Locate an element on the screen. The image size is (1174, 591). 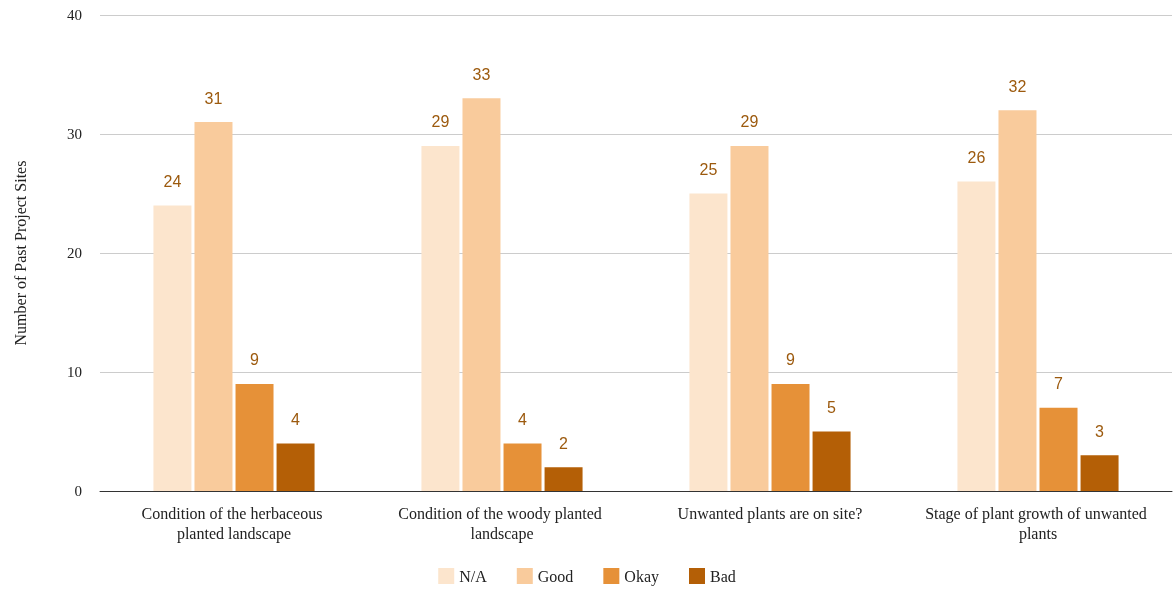
x-tick-label: Unwanted plants are on site? is located at coordinates (770, 513).